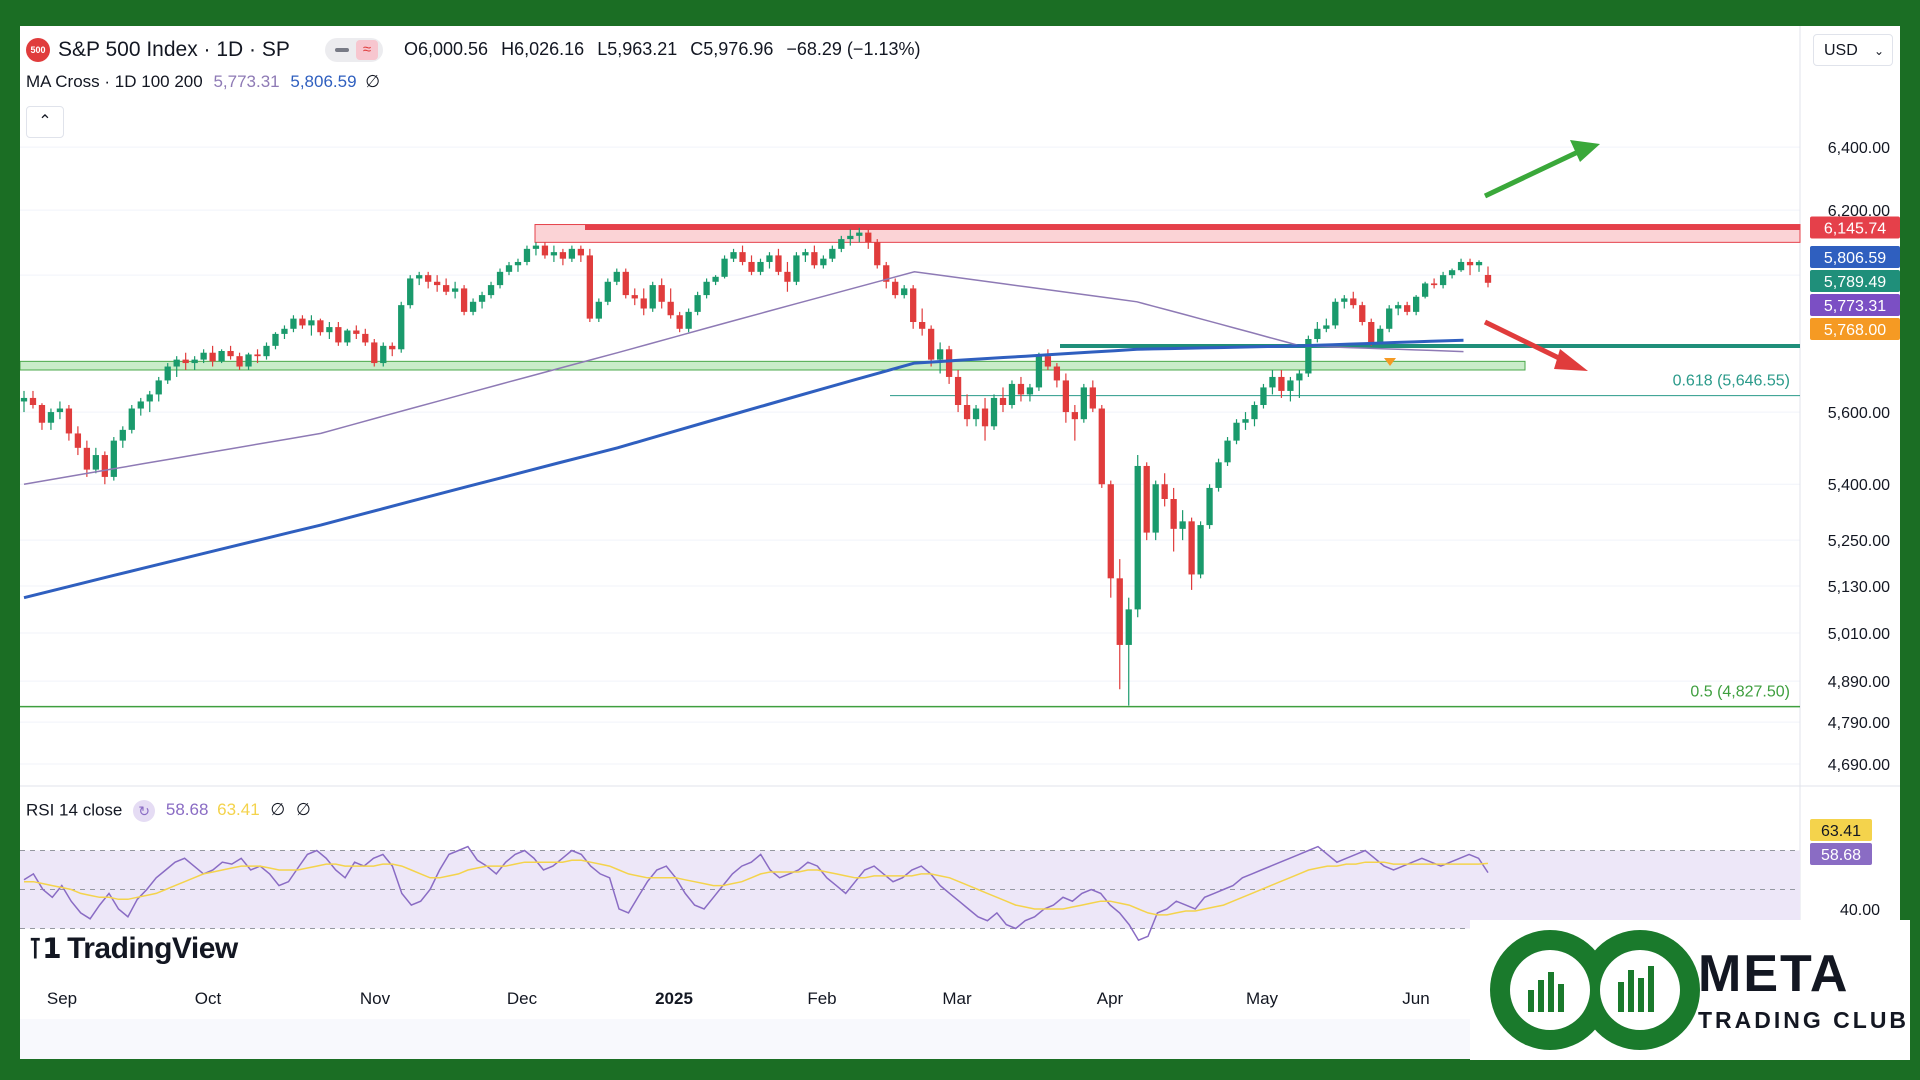 The height and width of the screenshot is (1080, 1920). I want to click on rsi-line, so click(756, 893).